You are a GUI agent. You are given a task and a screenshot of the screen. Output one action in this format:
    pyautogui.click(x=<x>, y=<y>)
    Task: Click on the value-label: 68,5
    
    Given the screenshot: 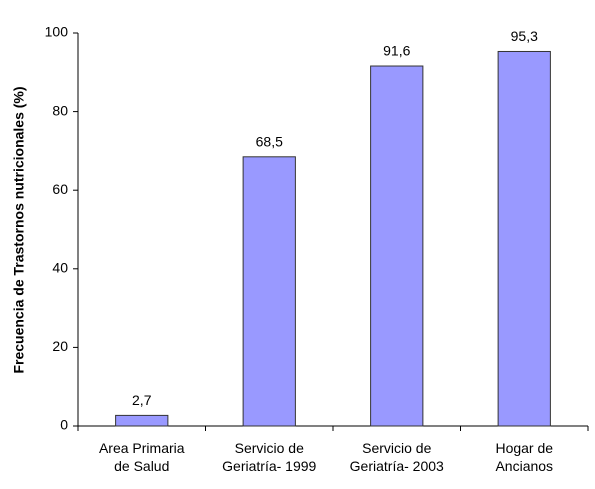 What is the action you would take?
    pyautogui.click(x=269, y=141)
    